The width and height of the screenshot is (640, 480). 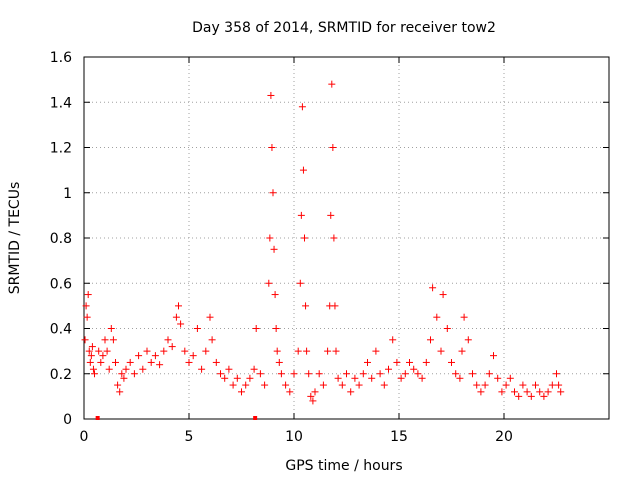 I want to click on y-tick-label: 1, so click(x=67, y=194).